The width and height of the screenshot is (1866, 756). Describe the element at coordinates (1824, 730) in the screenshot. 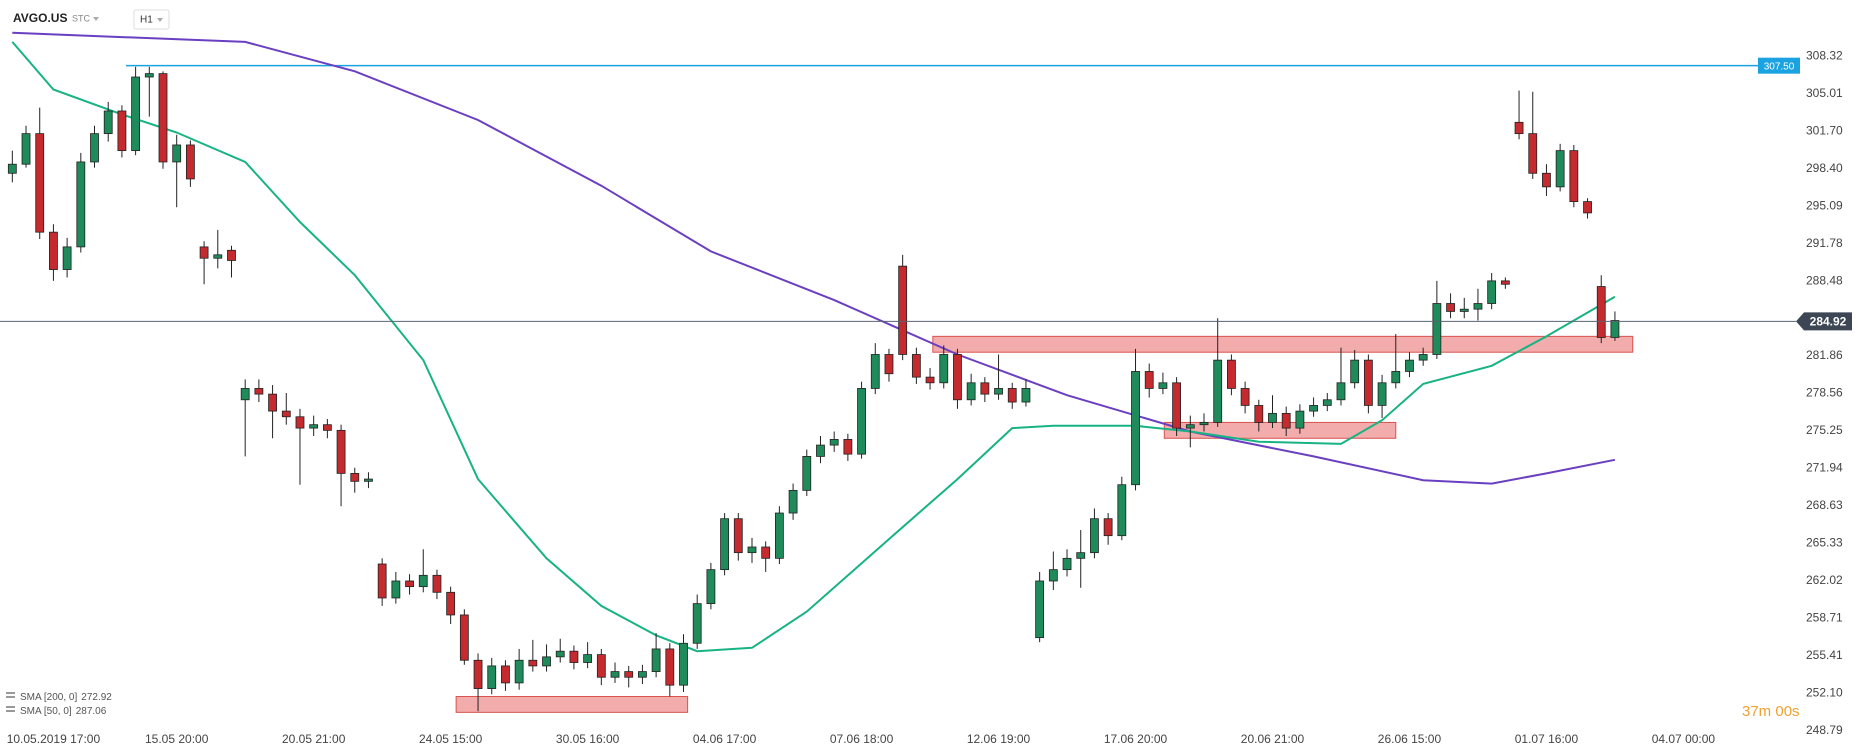

I see `y-tick-label: 248.79` at that location.